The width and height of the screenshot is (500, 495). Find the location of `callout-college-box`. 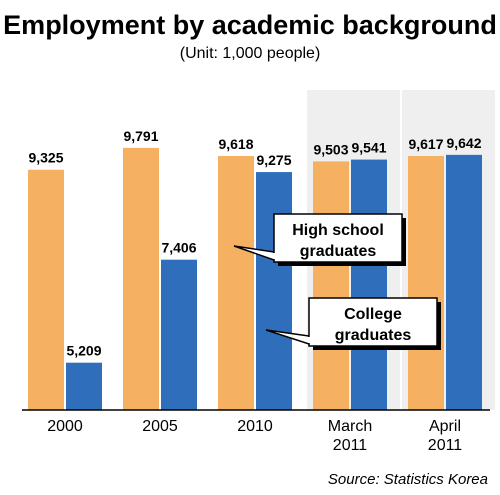

callout-college-box is located at coordinates (373, 322).